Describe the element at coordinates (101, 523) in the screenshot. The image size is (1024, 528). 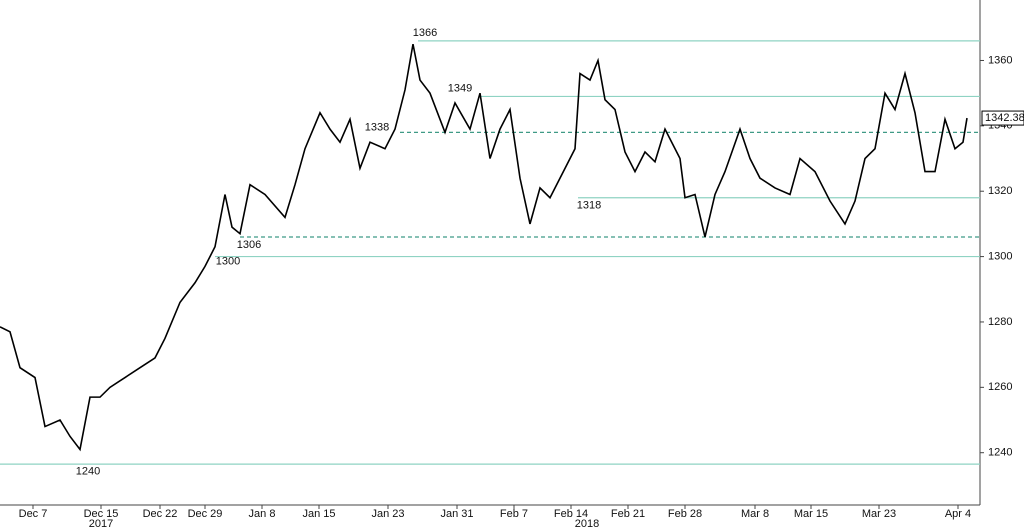
I see `year-label: 2017` at that location.